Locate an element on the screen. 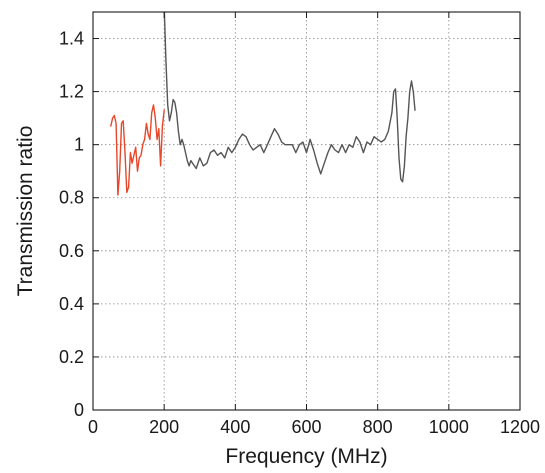  x-tick-label: 200 is located at coordinates (164, 427).